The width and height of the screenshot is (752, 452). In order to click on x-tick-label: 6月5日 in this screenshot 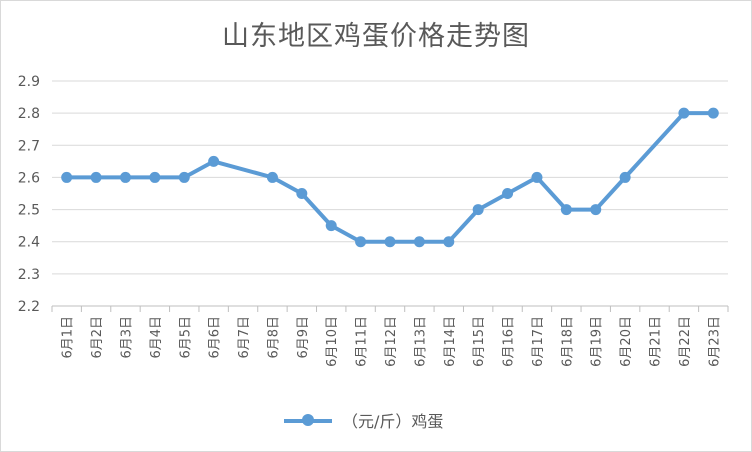, I will do `click(185, 337)`.